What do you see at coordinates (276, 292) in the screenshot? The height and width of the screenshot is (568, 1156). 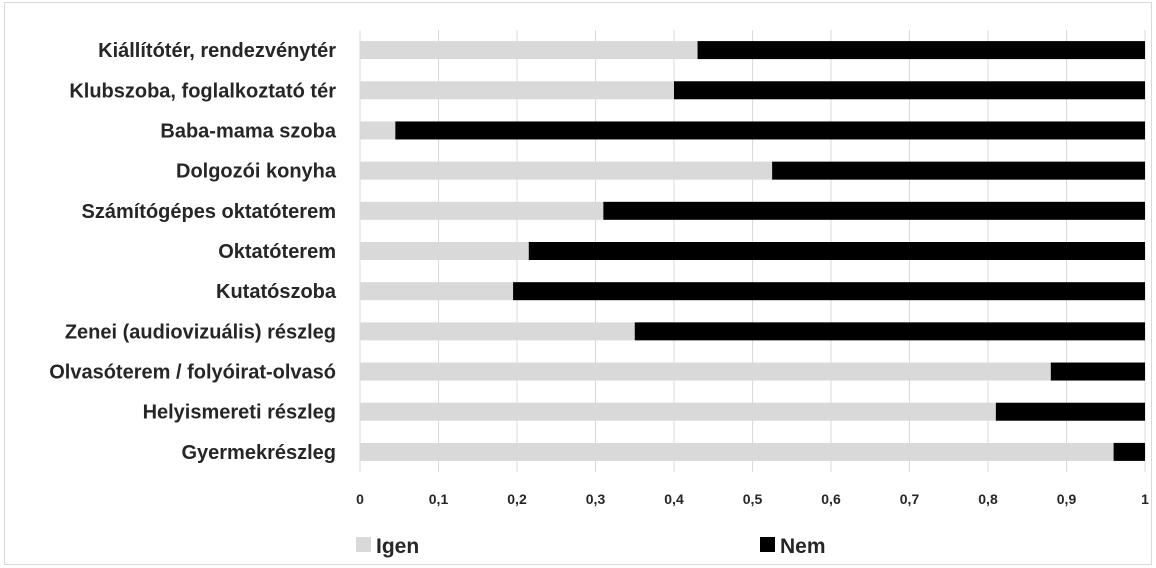 I see `category-label: Kutatószoba` at bounding box center [276, 292].